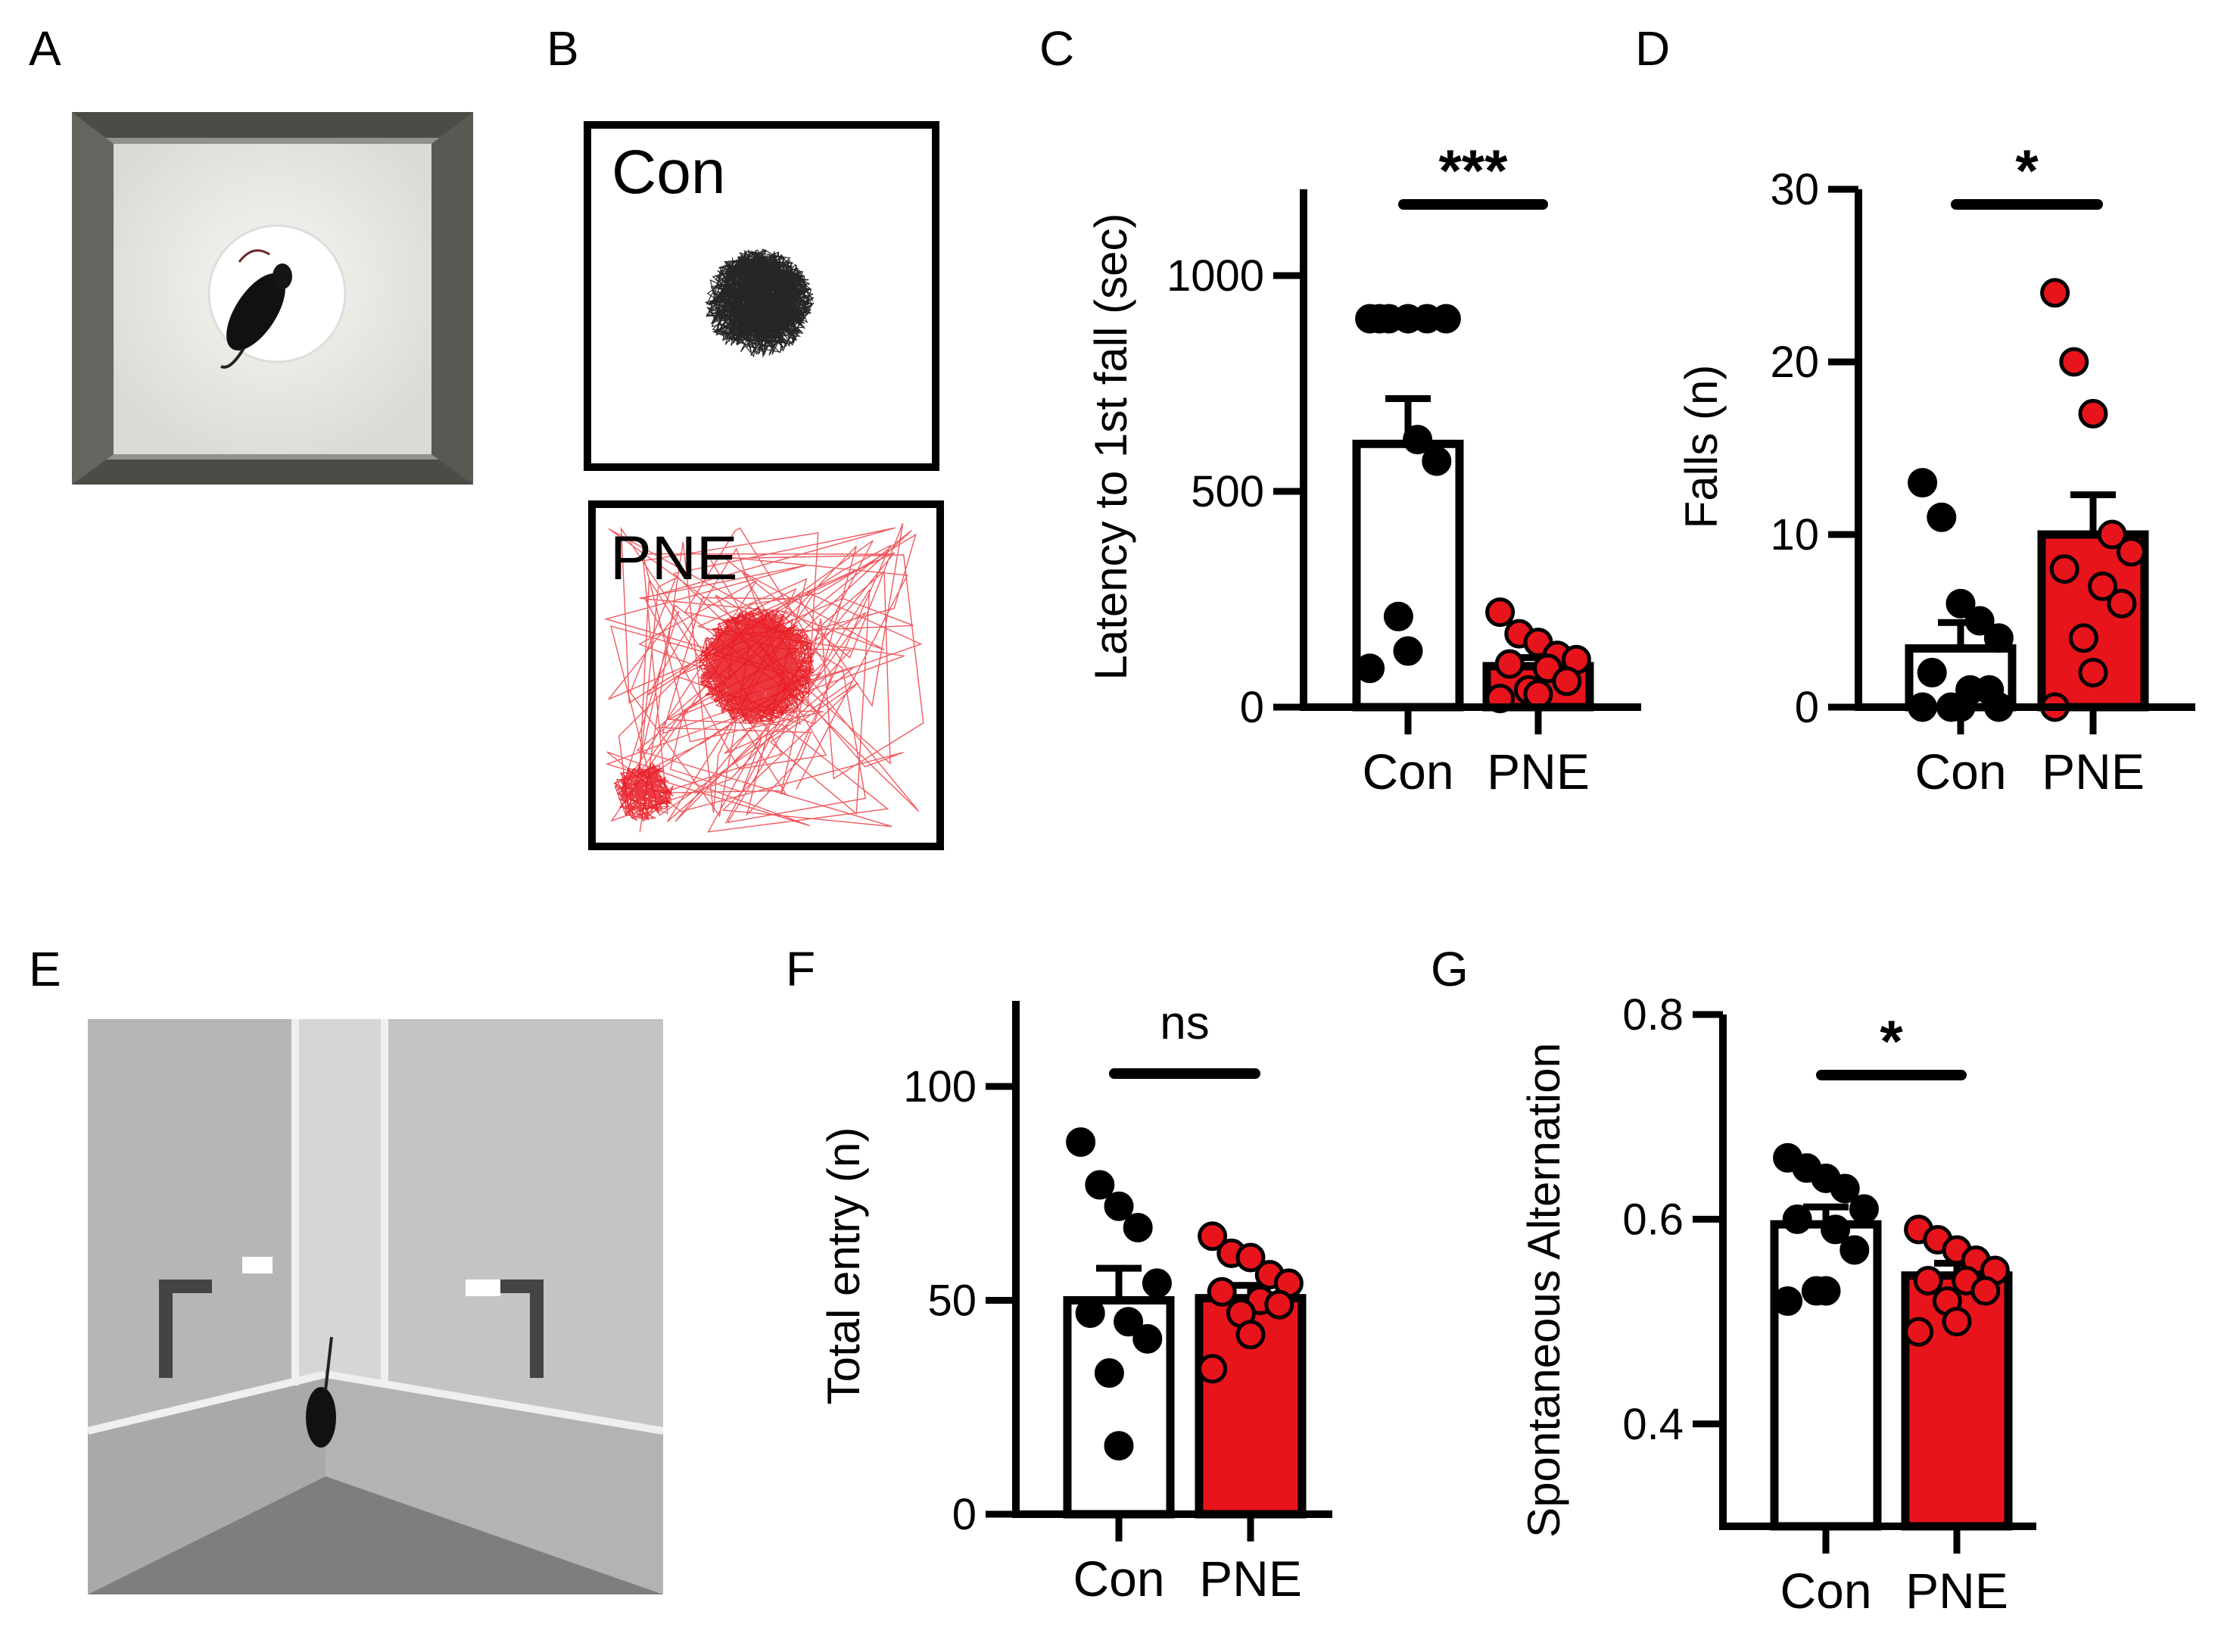 This screenshot has width=2218, height=1652. Describe the element at coordinates (843, 1266) in the screenshot. I see `y-axis-label: Total entry (n)` at that location.